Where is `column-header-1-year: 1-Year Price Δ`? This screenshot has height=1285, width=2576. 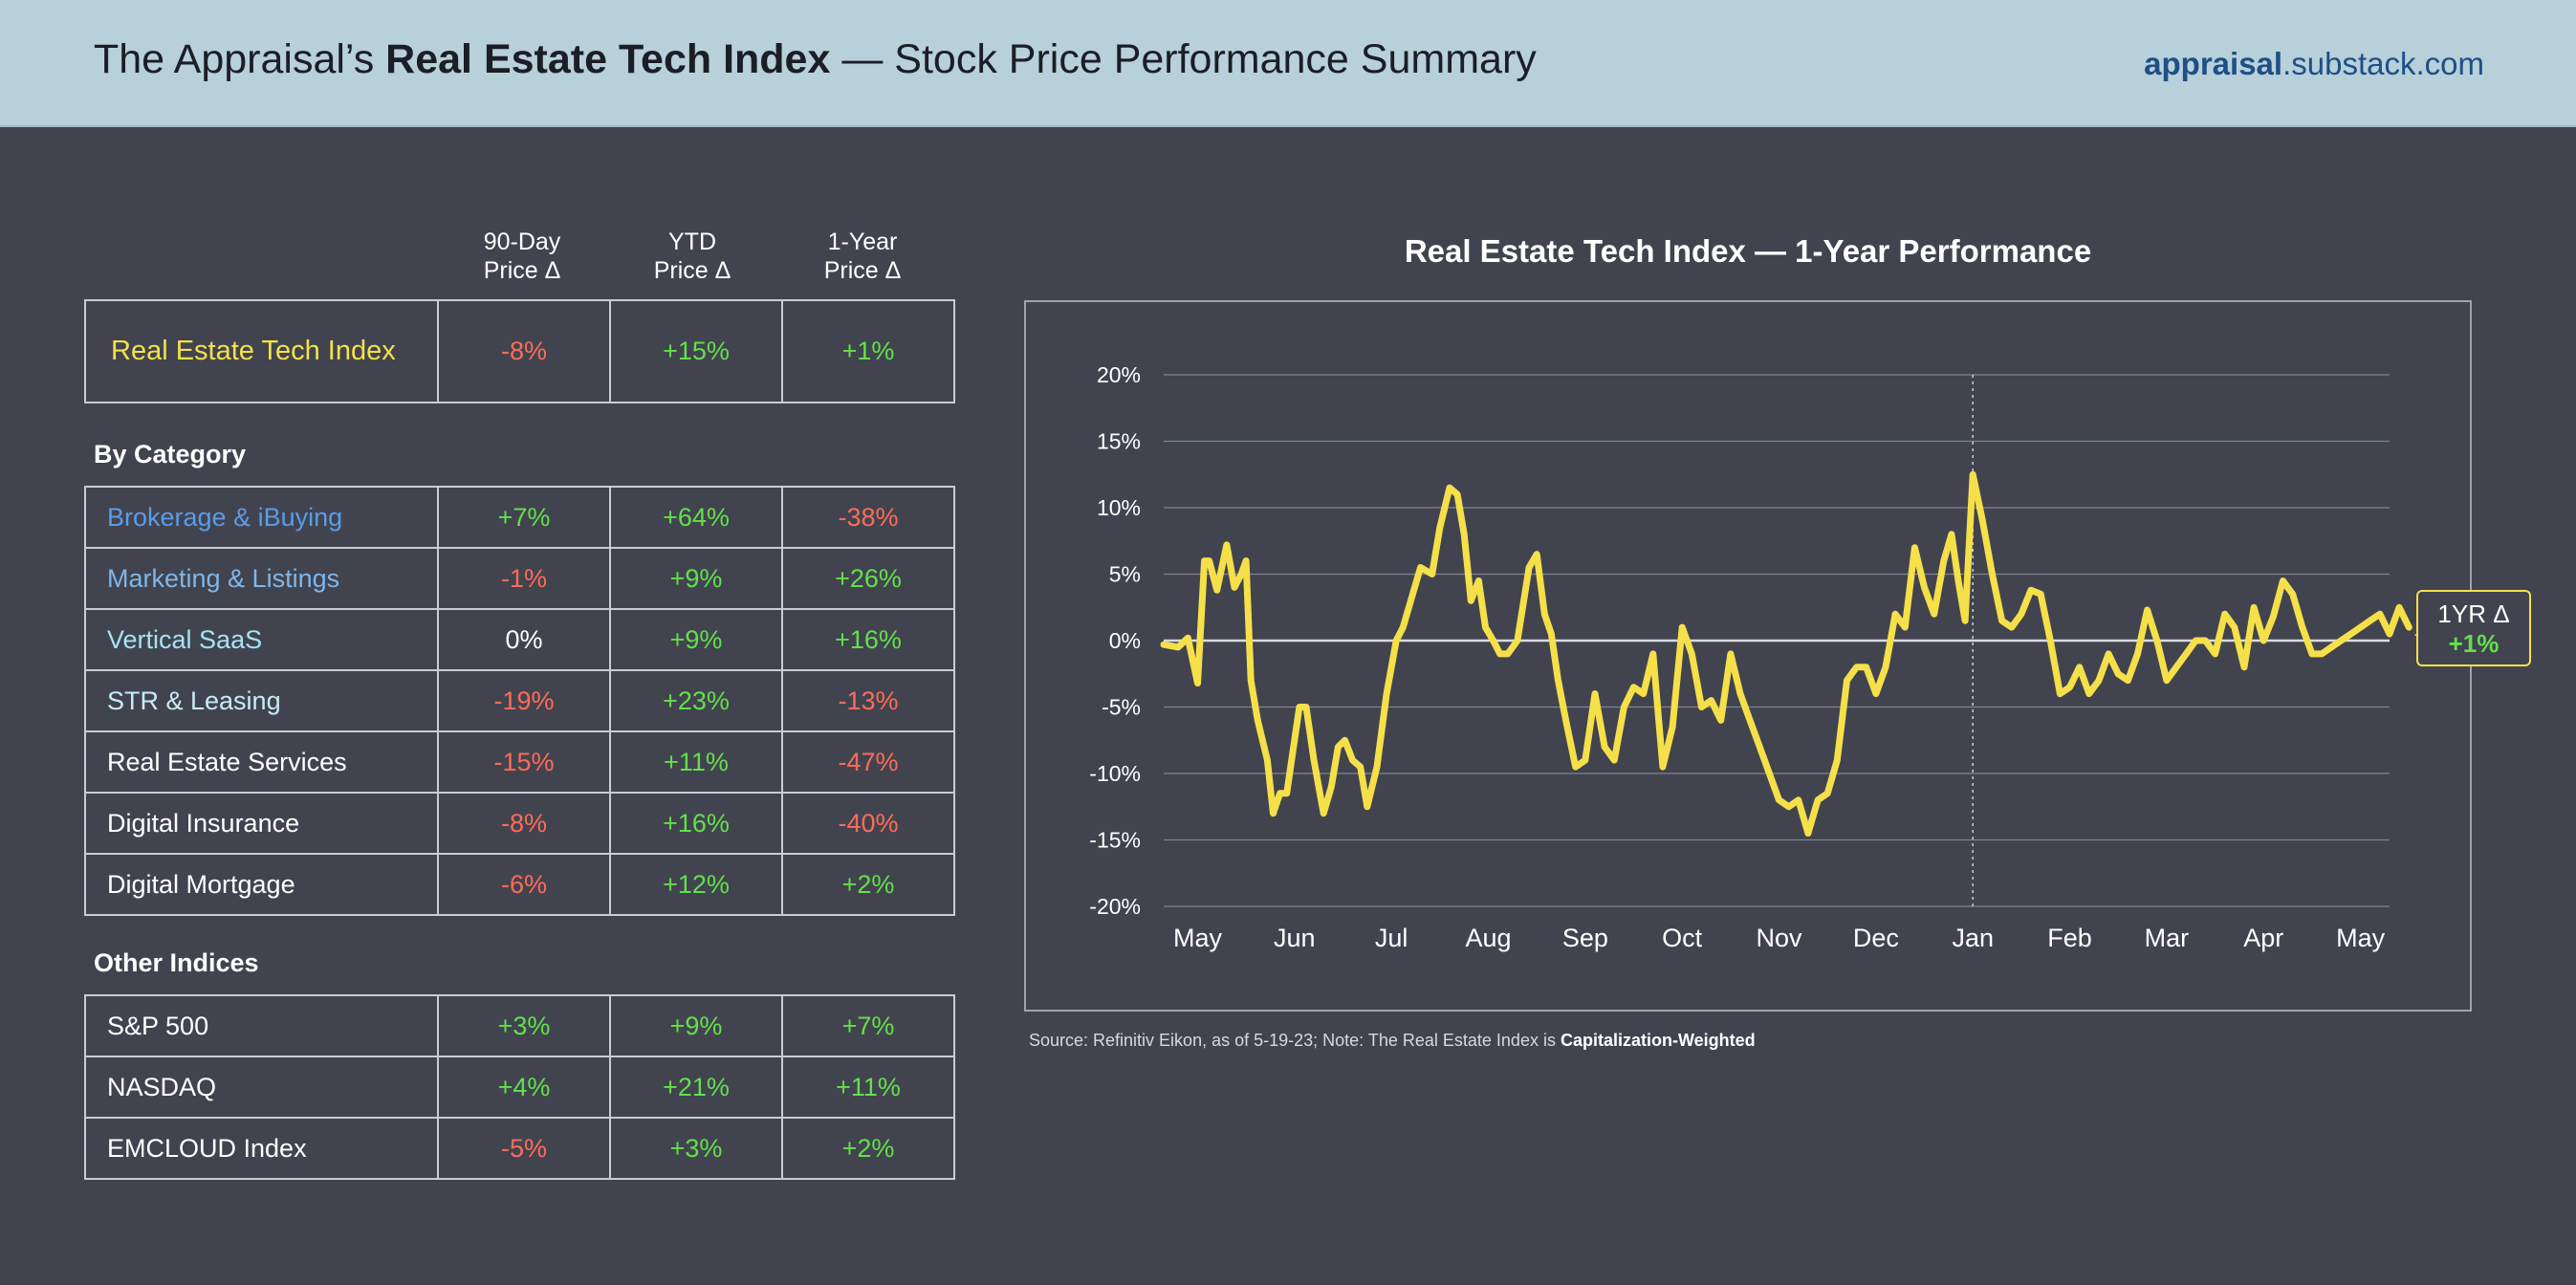 column-header-1-year: 1-Year Price Δ is located at coordinates (862, 256).